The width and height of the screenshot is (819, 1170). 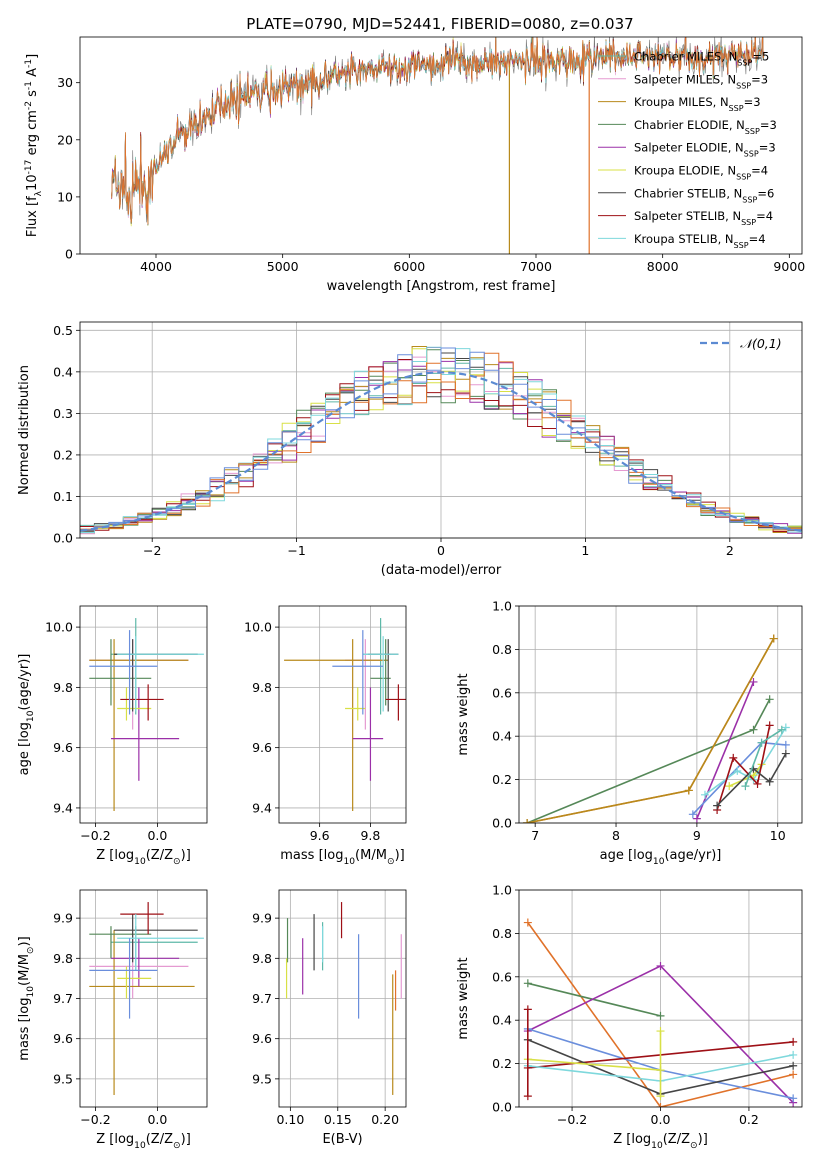 What do you see at coordinates (502, 692) in the screenshot?
I see `y-tick-label: 0.6` at bounding box center [502, 692].